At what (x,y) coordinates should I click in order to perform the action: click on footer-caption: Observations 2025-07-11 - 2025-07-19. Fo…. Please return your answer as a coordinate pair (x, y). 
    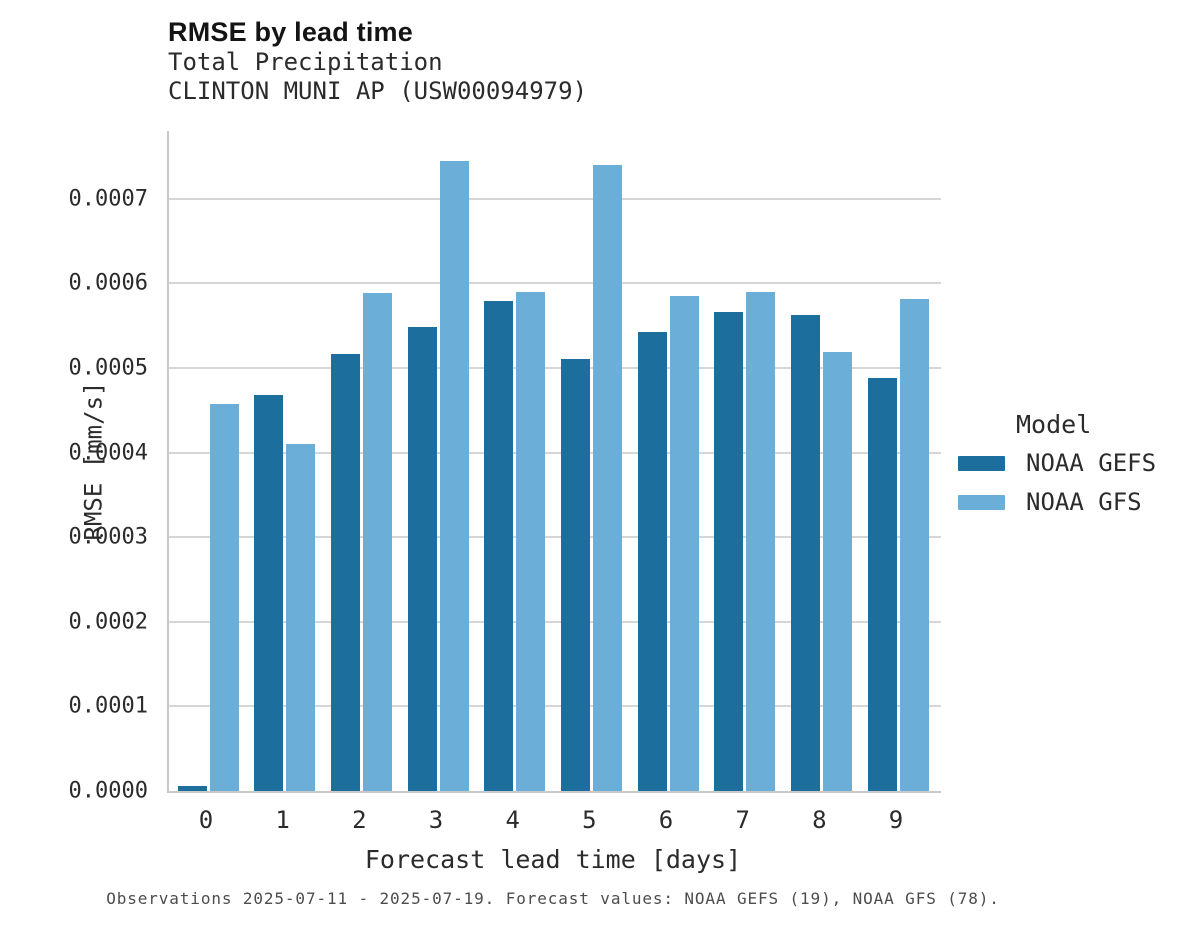
    Looking at the image, I should click on (553, 898).